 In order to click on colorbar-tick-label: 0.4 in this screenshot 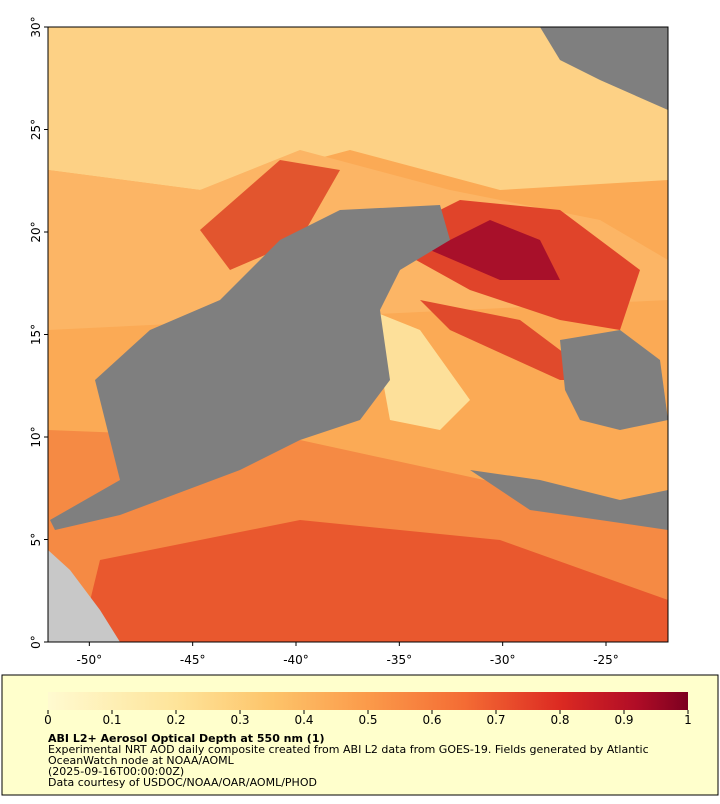, I will do `click(303, 720)`.